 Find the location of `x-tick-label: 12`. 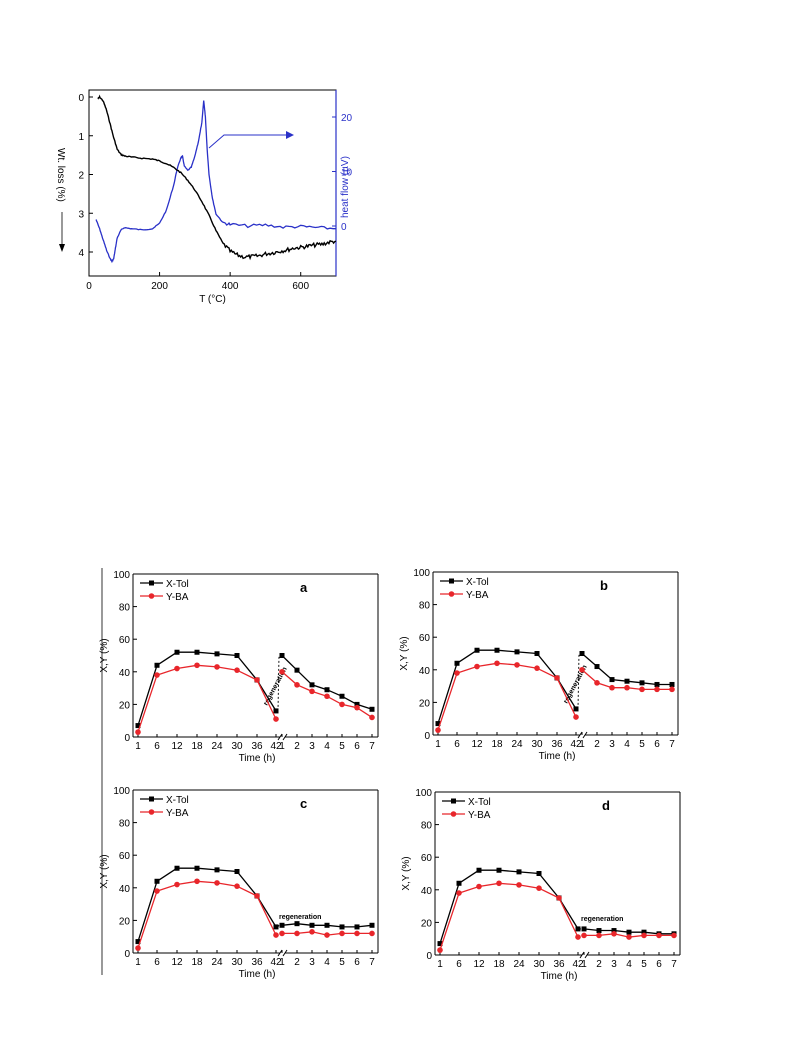

x-tick-label: 12 is located at coordinates (177, 962).